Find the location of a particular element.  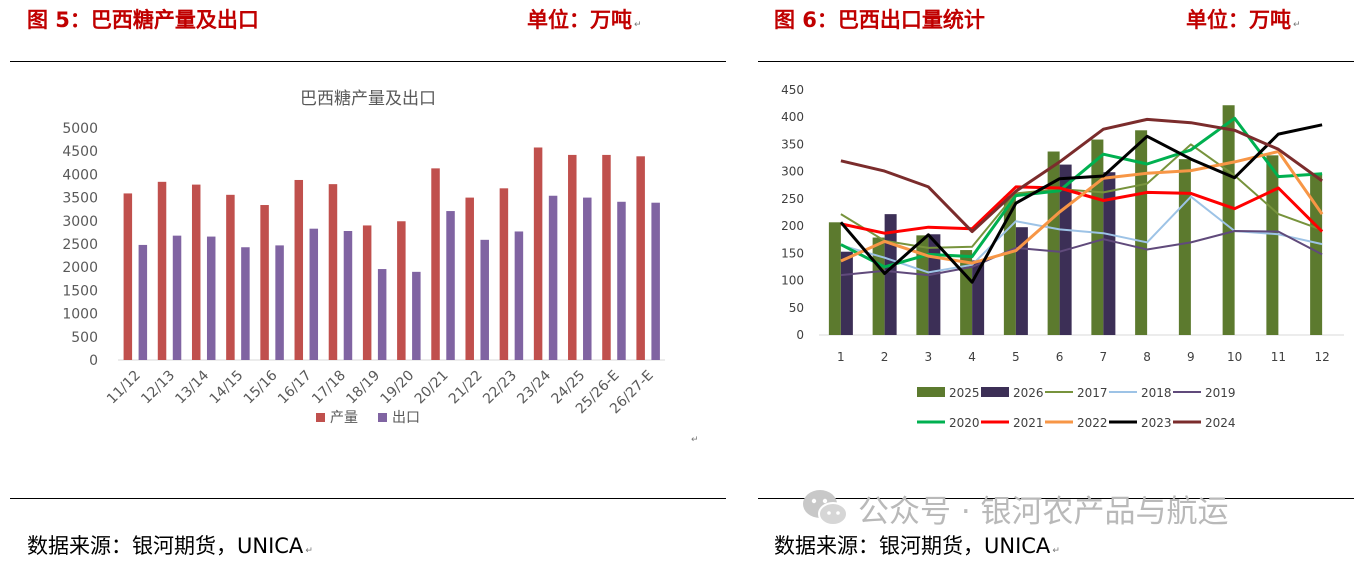

right-y-tick-label: 300 is located at coordinates (792, 172).